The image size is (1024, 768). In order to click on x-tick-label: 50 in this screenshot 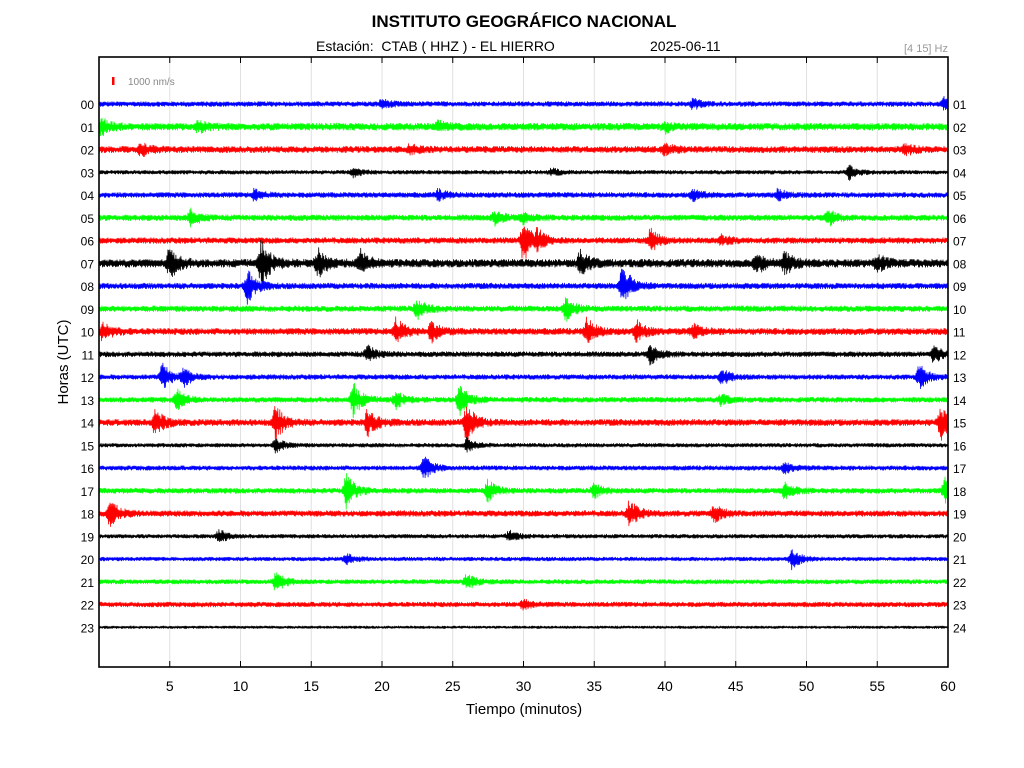, I will do `click(807, 686)`.